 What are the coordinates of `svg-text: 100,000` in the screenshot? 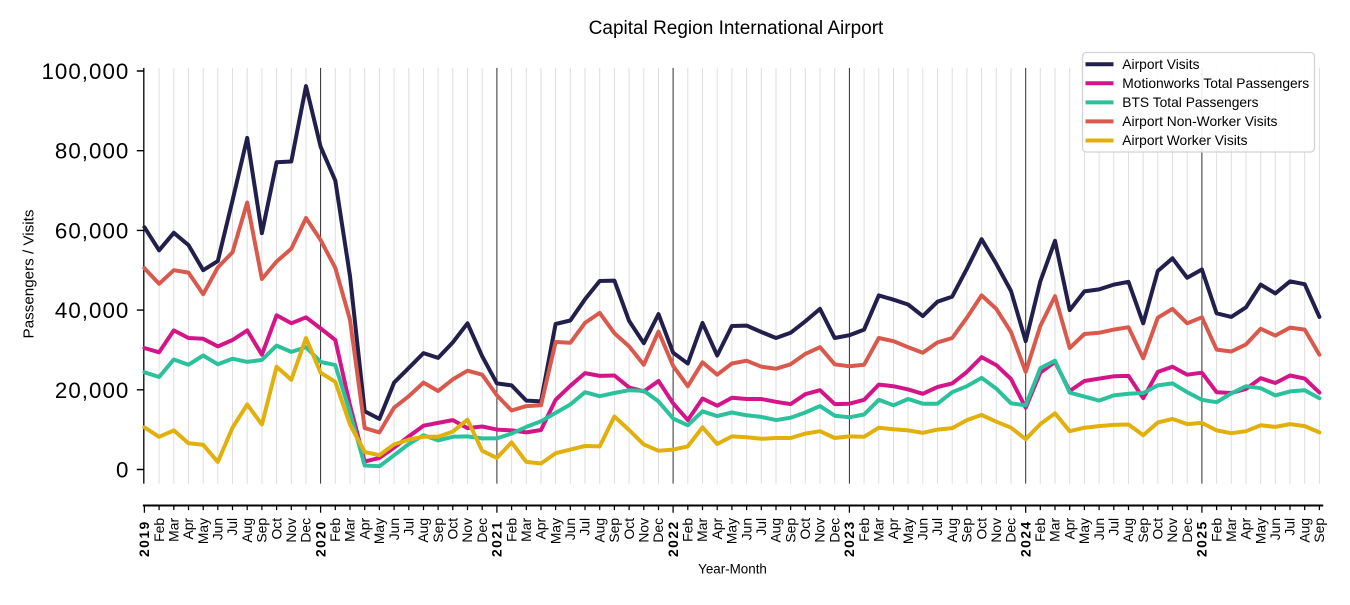 It's located at (85, 71).